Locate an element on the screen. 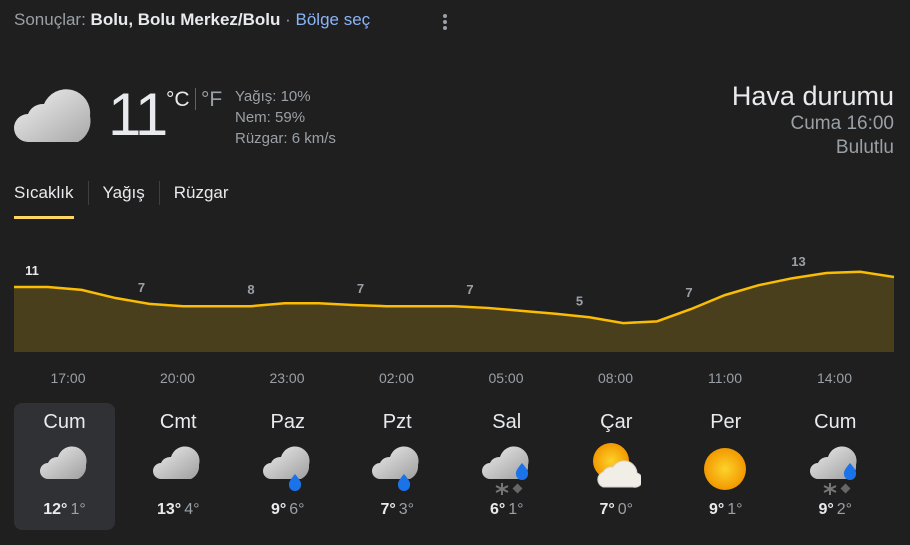 Image resolution: width=910 pixels, height=545 pixels. day-temps: 7° 0° is located at coordinates (617, 510).